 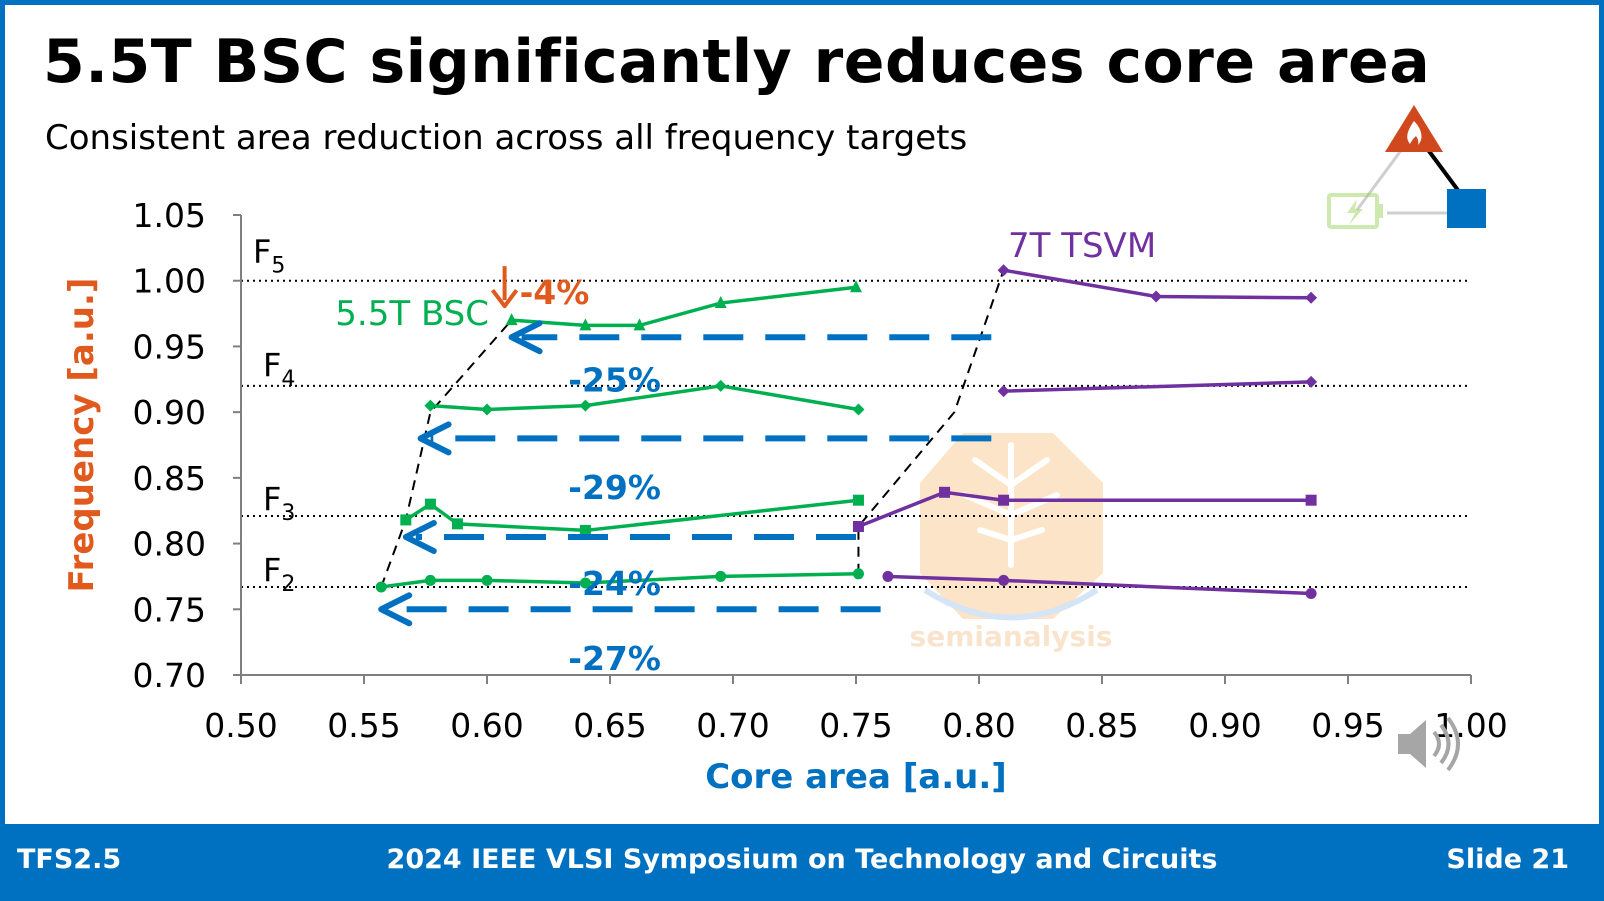 I want to click on frontier-bsc, so click(x=446, y=453).